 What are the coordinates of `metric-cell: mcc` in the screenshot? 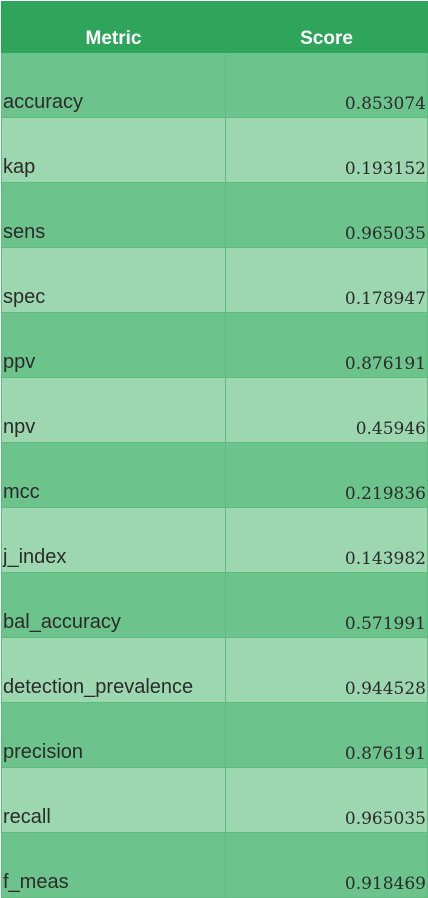 It's located at (113, 475).